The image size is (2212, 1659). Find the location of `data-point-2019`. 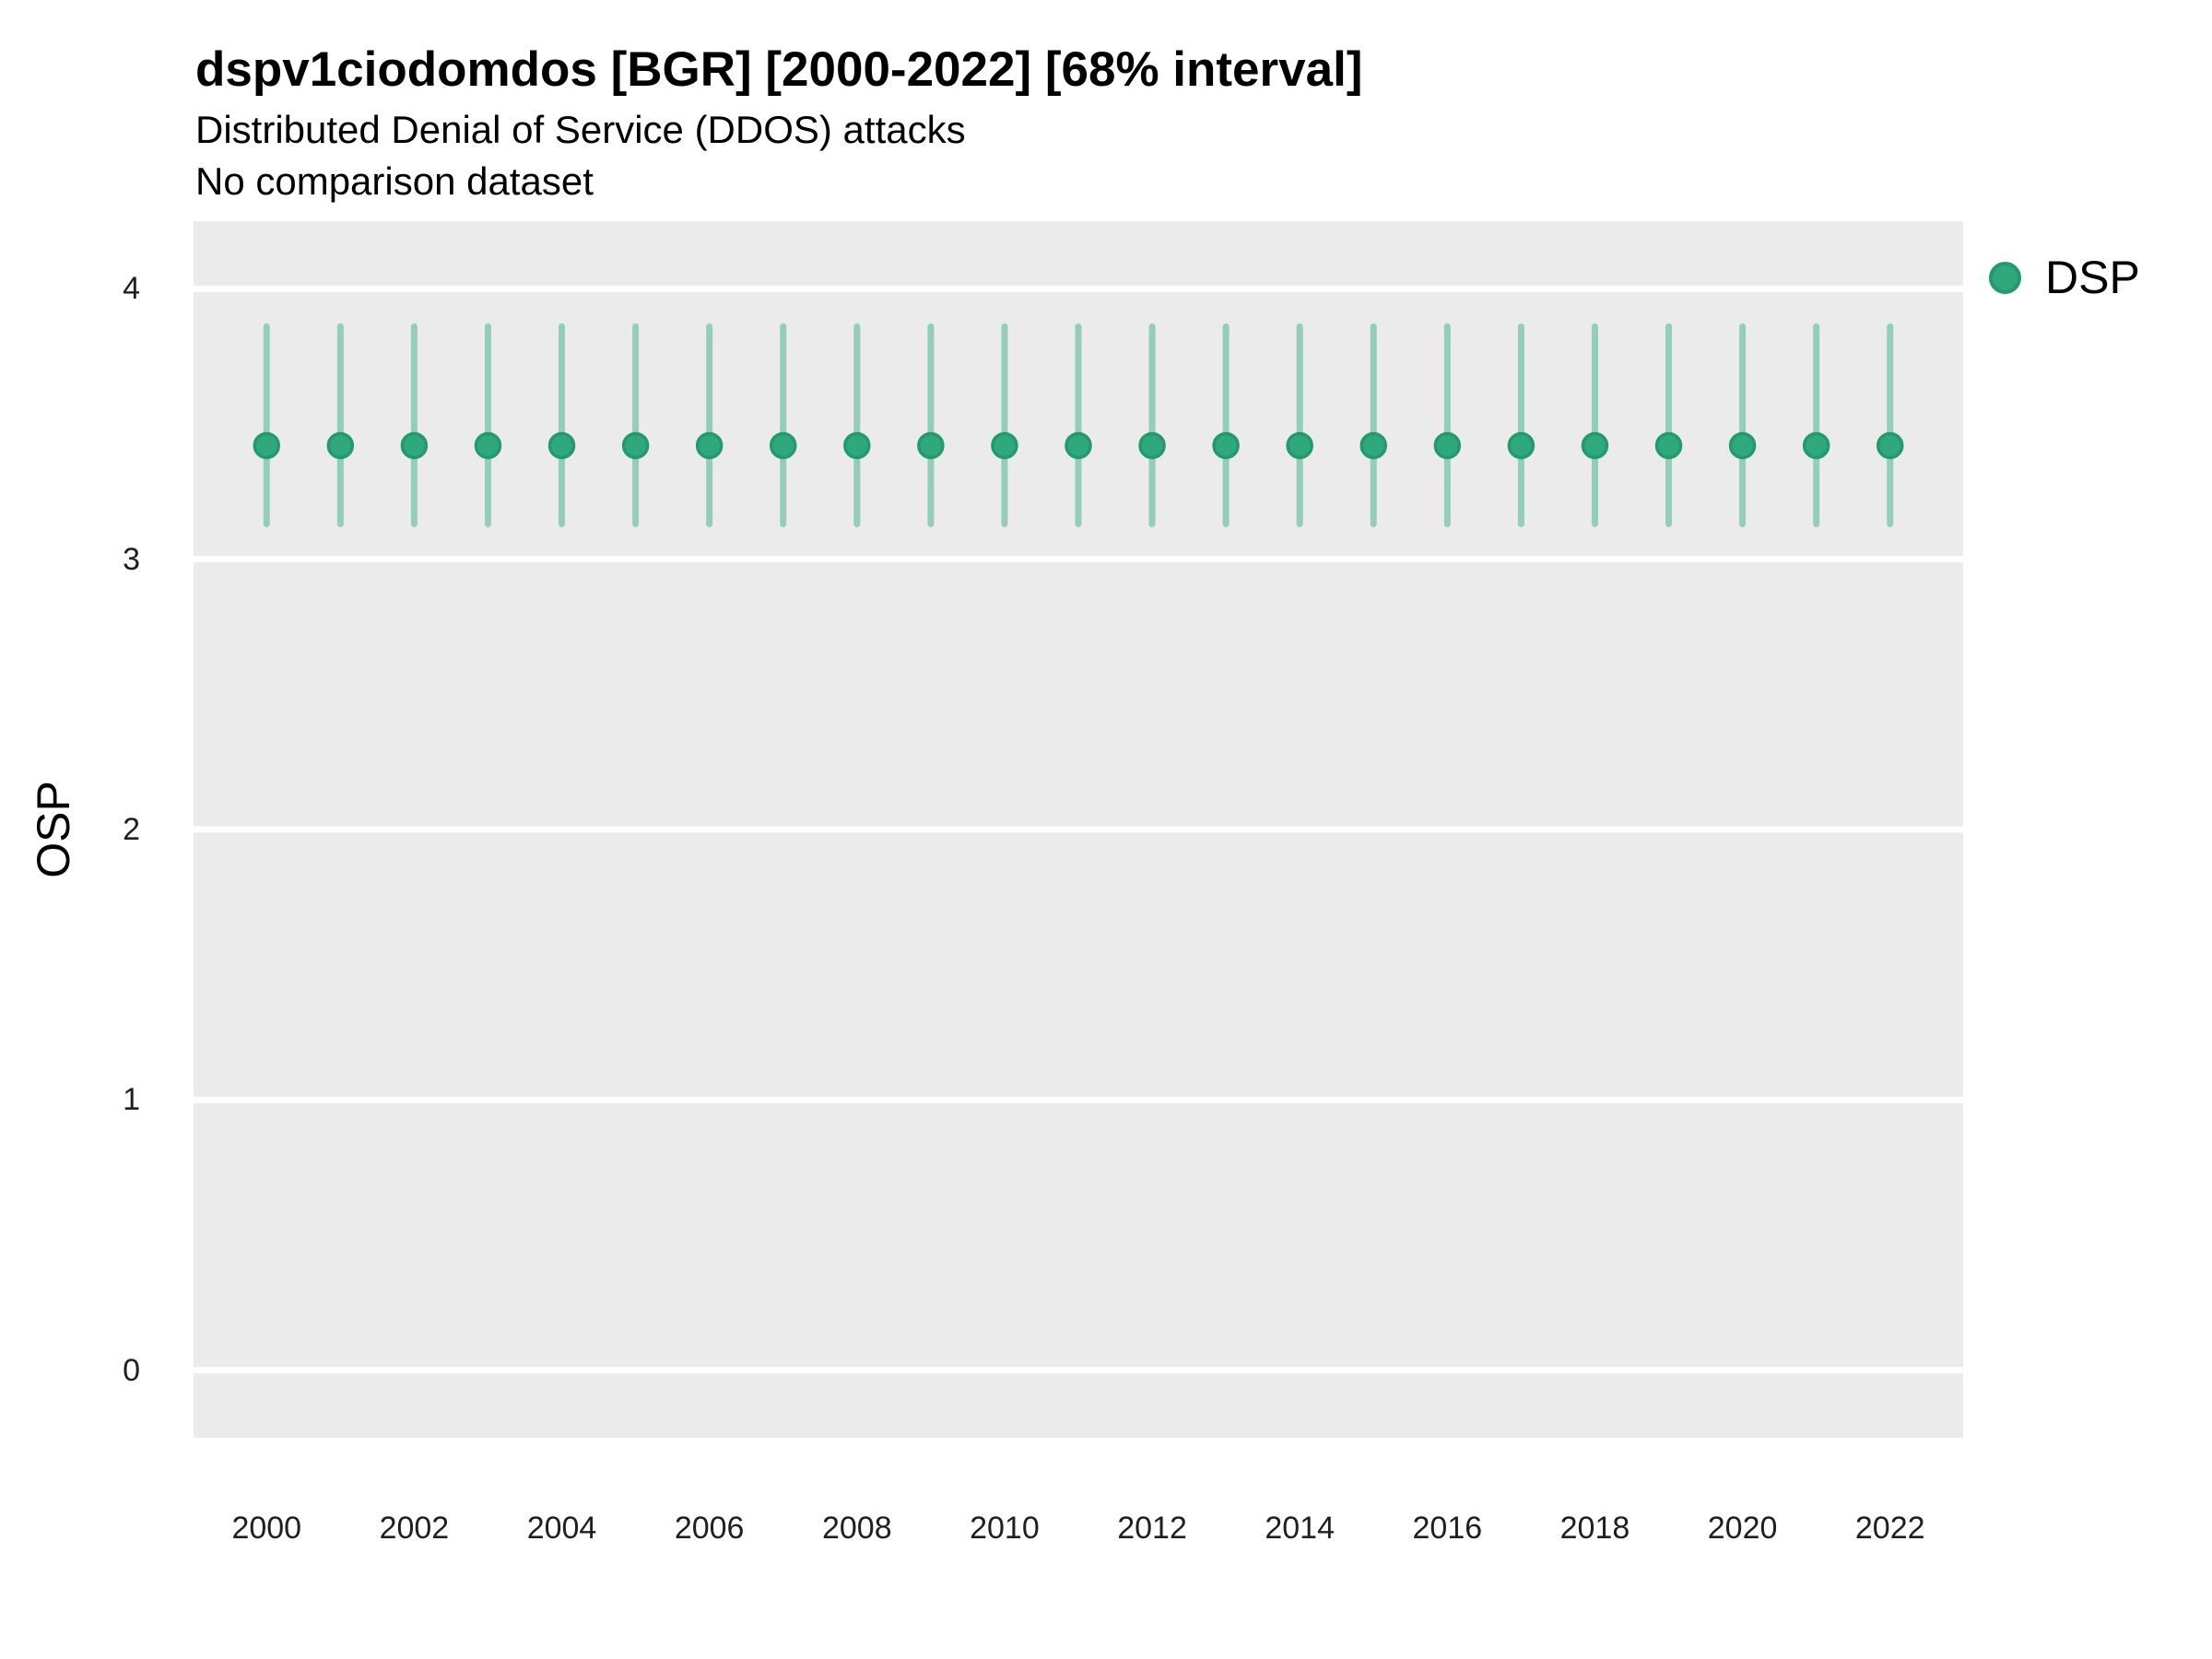

data-point-2019 is located at coordinates (1668, 445).